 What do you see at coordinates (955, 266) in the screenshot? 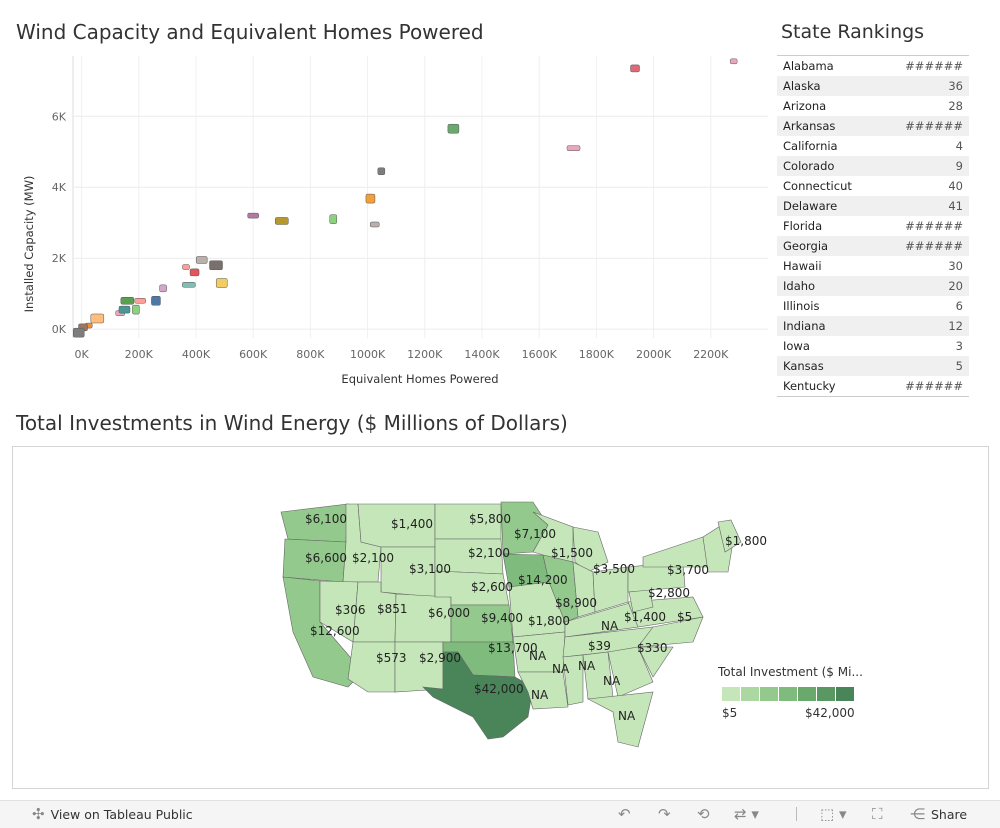
I see `state-rank: 30` at bounding box center [955, 266].